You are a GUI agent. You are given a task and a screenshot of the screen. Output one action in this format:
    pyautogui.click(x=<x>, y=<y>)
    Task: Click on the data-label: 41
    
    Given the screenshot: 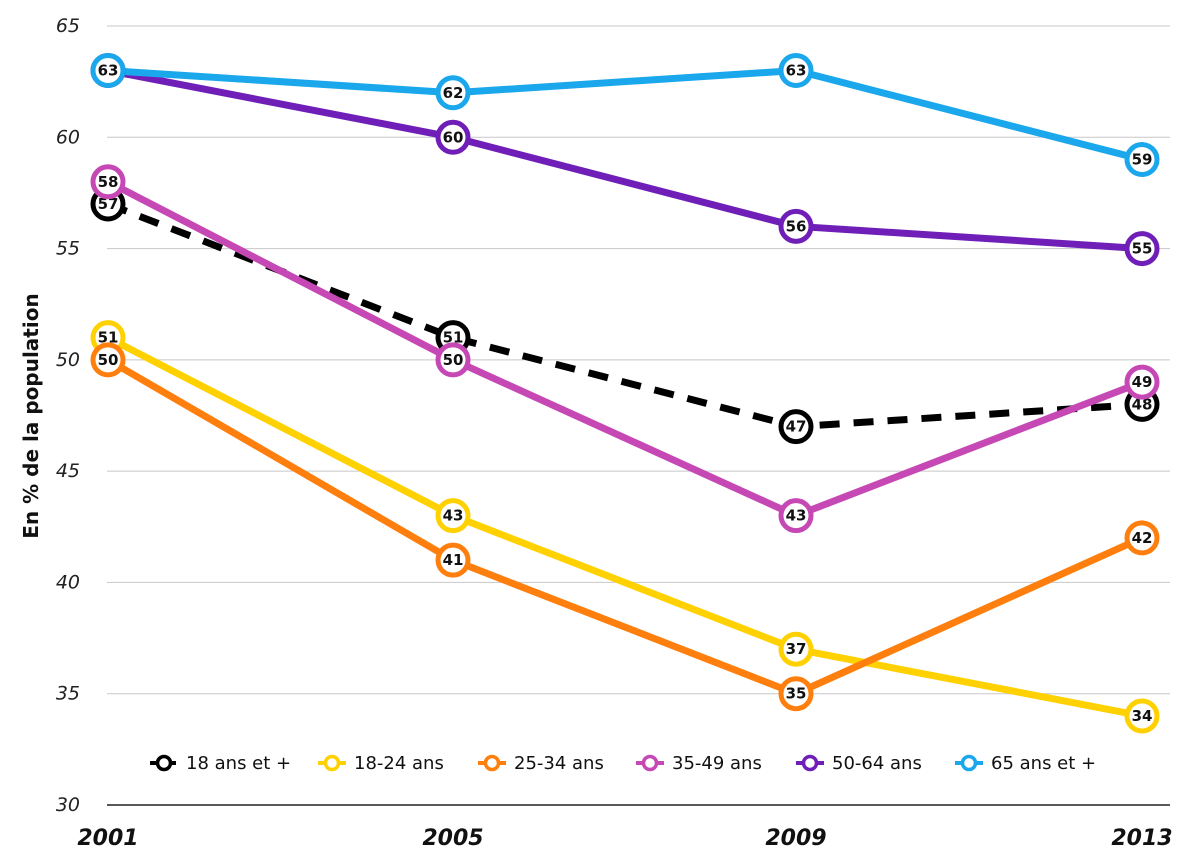 What is the action you would take?
    pyautogui.click(x=453, y=560)
    